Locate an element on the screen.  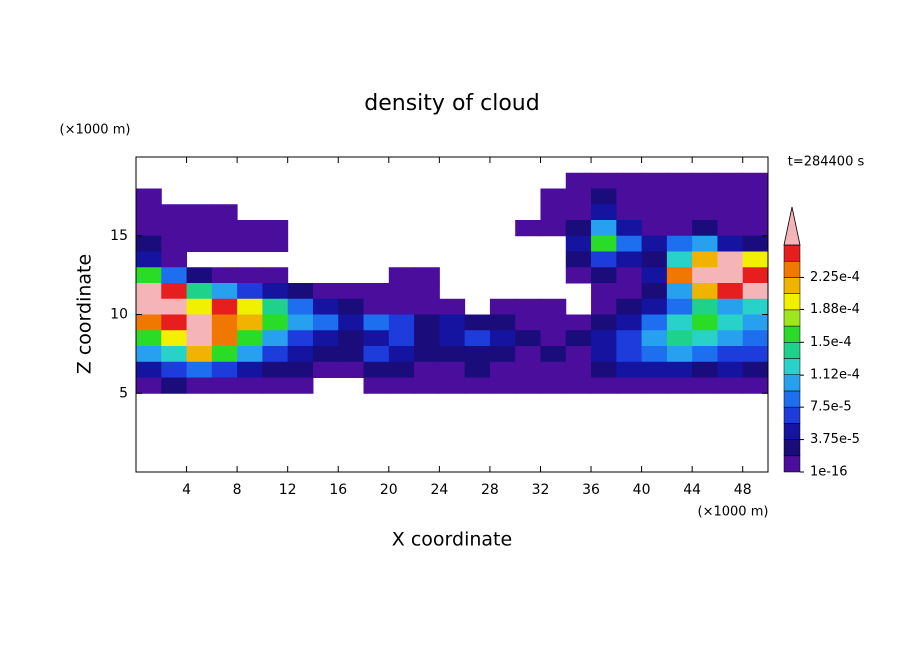
x-tick-label: 32 is located at coordinates (541, 490).